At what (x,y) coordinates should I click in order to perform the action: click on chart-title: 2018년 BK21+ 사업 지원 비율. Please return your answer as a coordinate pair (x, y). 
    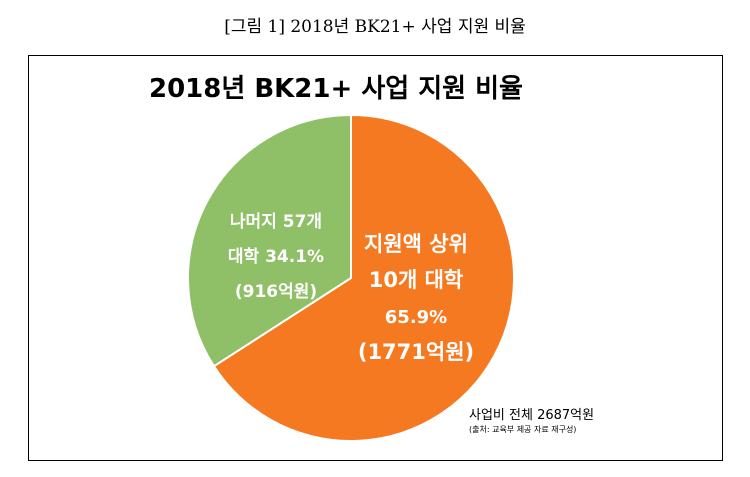
    Looking at the image, I should click on (336, 89).